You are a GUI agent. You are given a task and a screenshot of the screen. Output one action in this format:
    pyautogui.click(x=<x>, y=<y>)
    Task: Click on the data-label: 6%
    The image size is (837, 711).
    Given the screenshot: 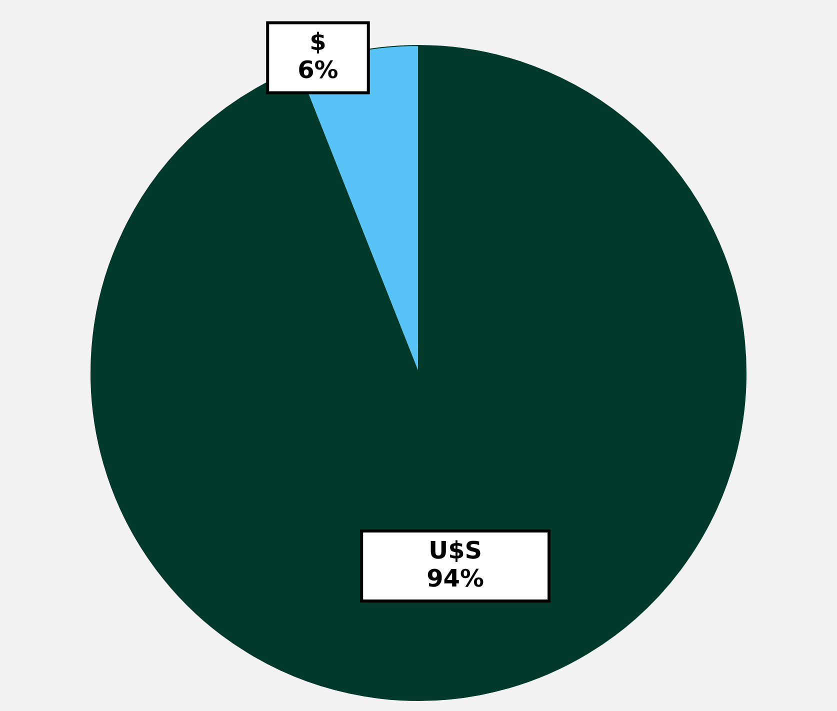 What is the action you would take?
    pyautogui.click(x=318, y=70)
    